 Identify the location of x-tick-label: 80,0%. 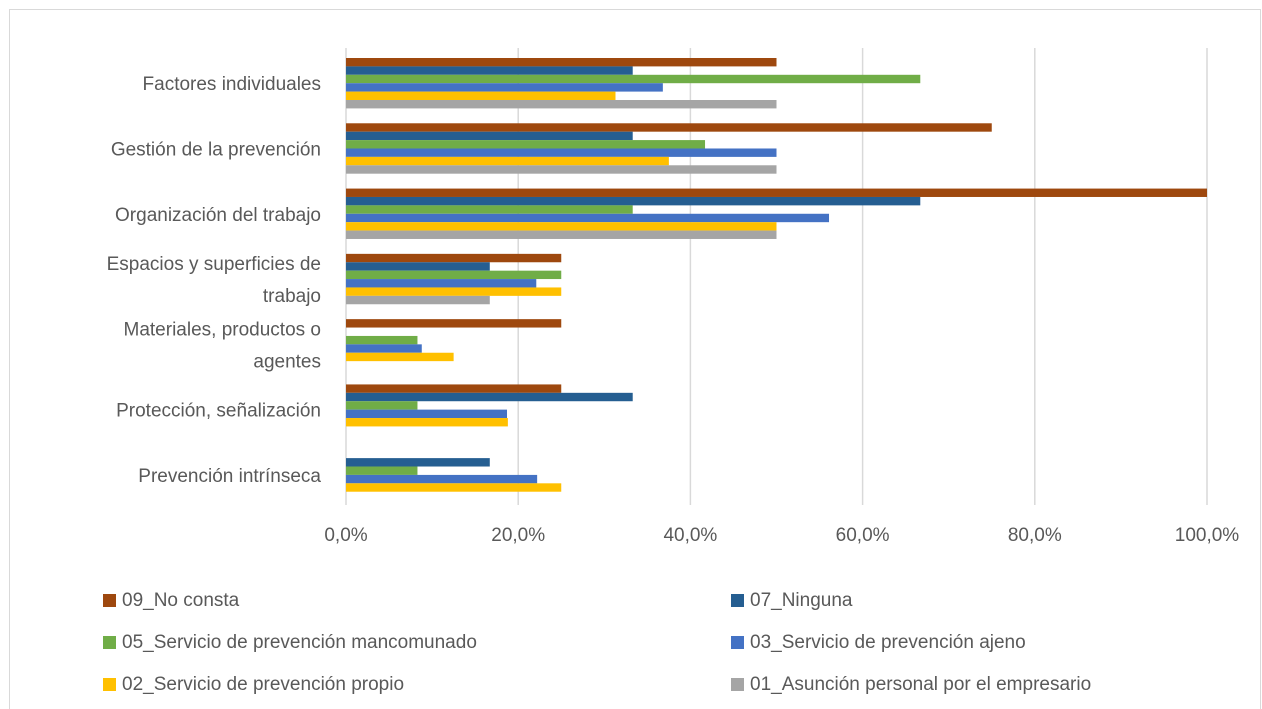
(1035, 535).